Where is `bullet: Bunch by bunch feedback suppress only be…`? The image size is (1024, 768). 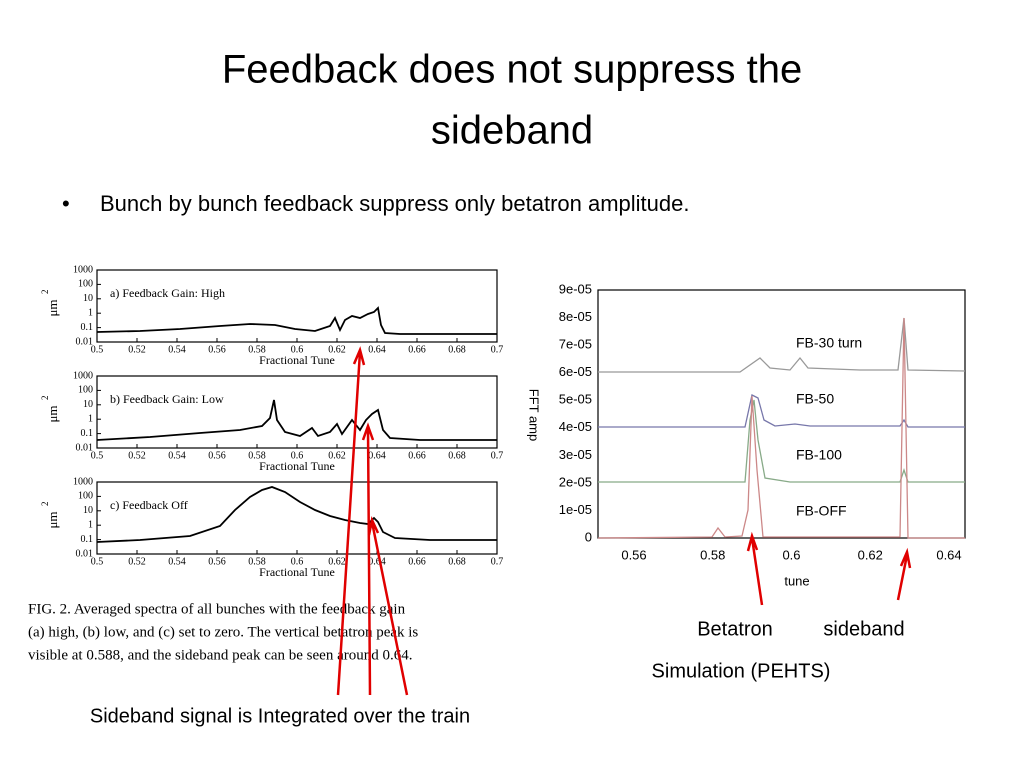 bullet: Bunch by bunch feedback suppress only be… is located at coordinates (395, 203).